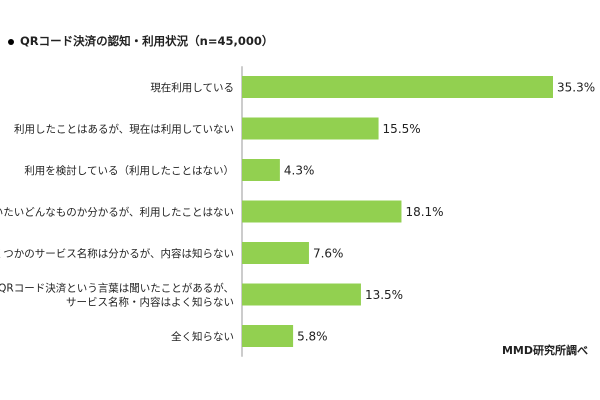  I want to click on category-label-6: 全く知らない, so click(202, 336).